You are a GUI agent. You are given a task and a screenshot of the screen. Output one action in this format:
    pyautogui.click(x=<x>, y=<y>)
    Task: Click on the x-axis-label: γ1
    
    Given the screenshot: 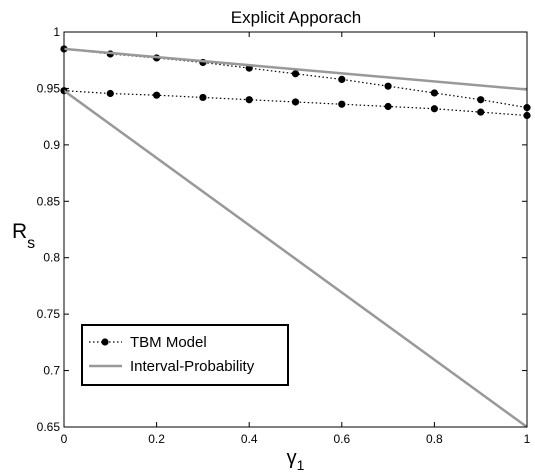 What is the action you would take?
    pyautogui.click(x=296, y=459)
    